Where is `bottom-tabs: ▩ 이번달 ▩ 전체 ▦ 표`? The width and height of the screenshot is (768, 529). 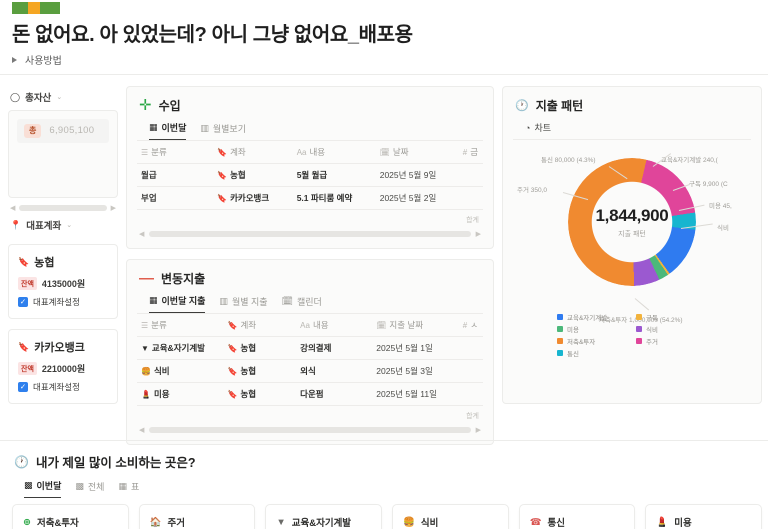 bottom-tabs: ▩ 이번달 ▩ 전체 ▦ 표 is located at coordinates (386, 488).